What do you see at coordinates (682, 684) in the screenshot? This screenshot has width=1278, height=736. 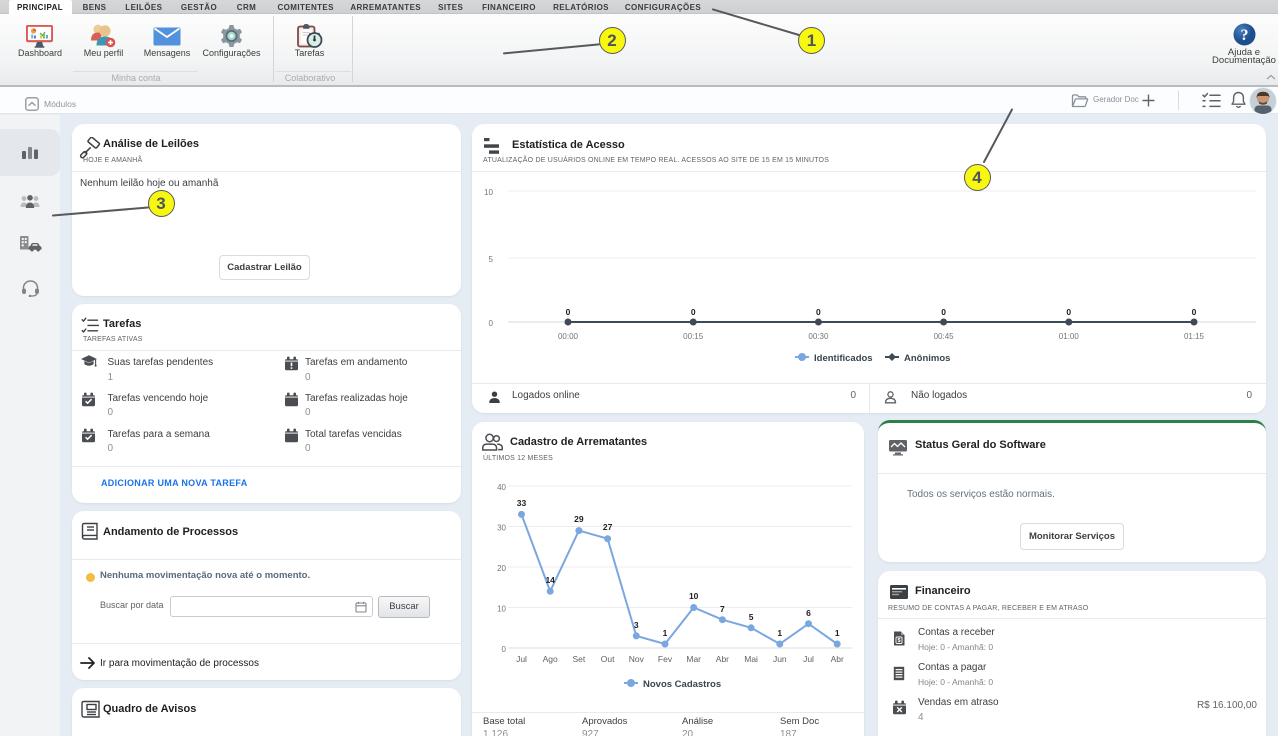 I see `svg-text: Novos Cadastros` at bounding box center [682, 684].